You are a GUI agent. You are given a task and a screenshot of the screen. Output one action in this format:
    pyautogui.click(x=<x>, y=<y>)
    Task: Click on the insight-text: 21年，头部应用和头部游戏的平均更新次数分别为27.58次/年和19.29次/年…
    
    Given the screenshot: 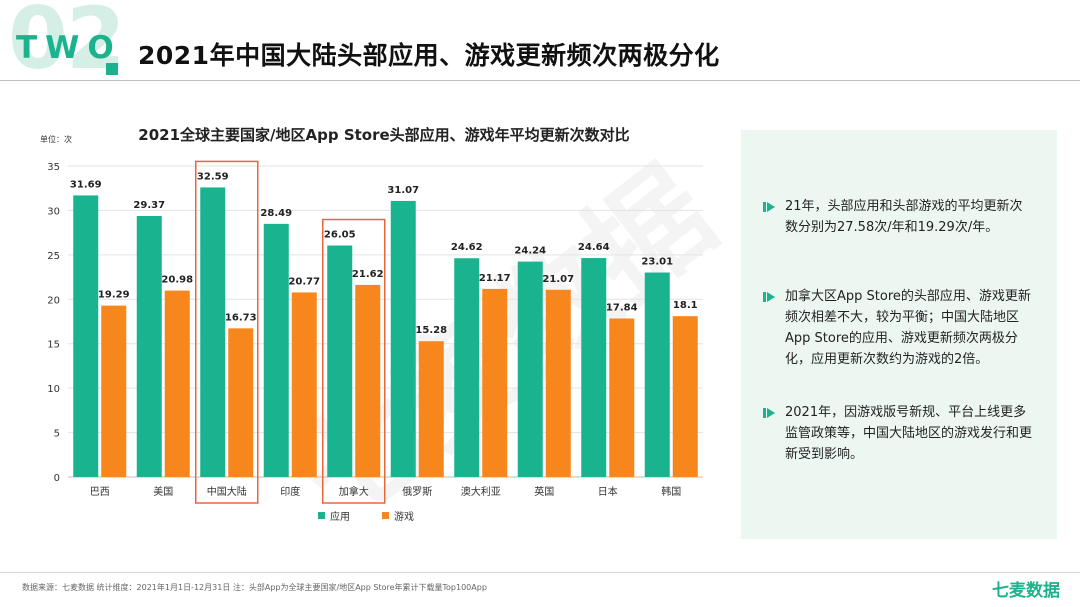 What is the action you would take?
    pyautogui.click(x=904, y=217)
    